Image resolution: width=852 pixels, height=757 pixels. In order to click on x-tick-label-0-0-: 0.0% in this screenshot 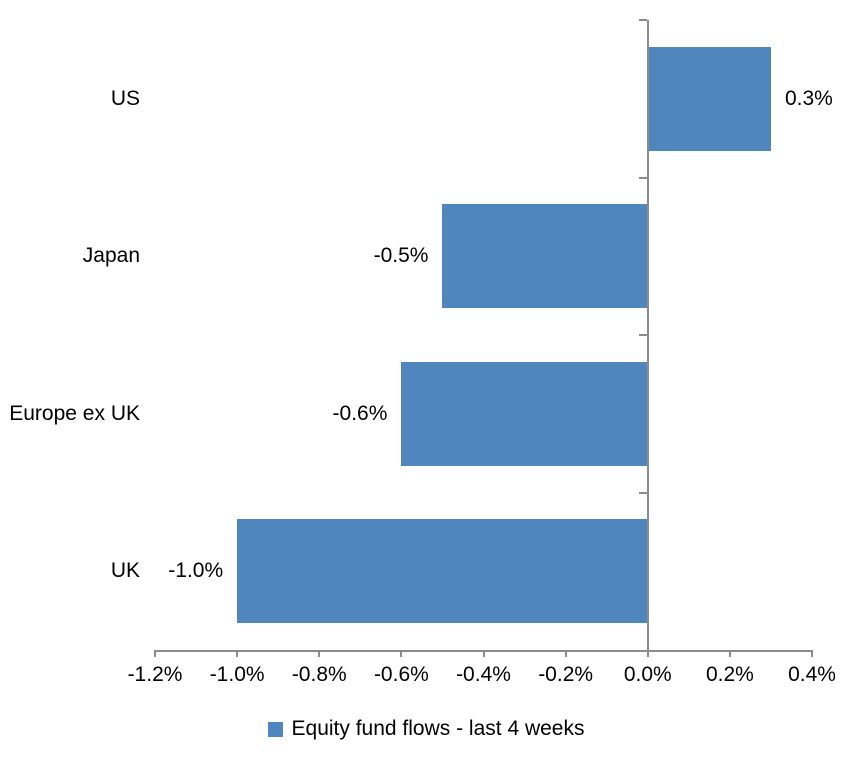, I will do `click(647, 674)`.